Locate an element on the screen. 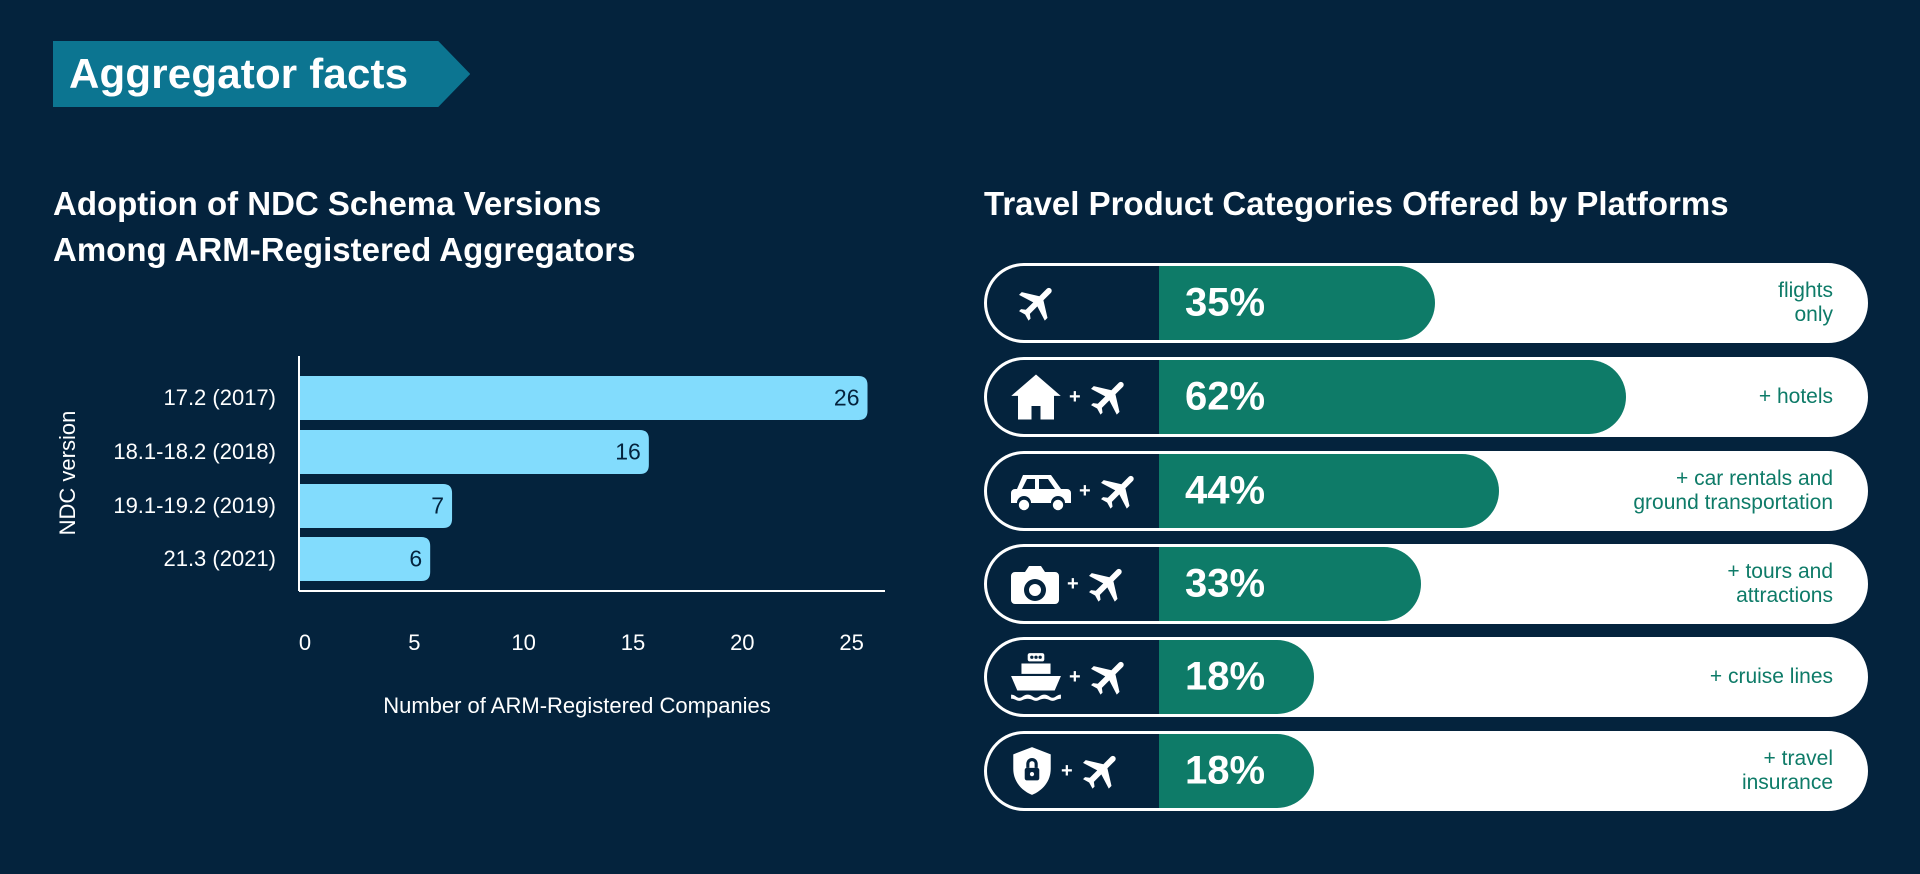  pill-percent-label-2: 44% is located at coordinates (1225, 490).